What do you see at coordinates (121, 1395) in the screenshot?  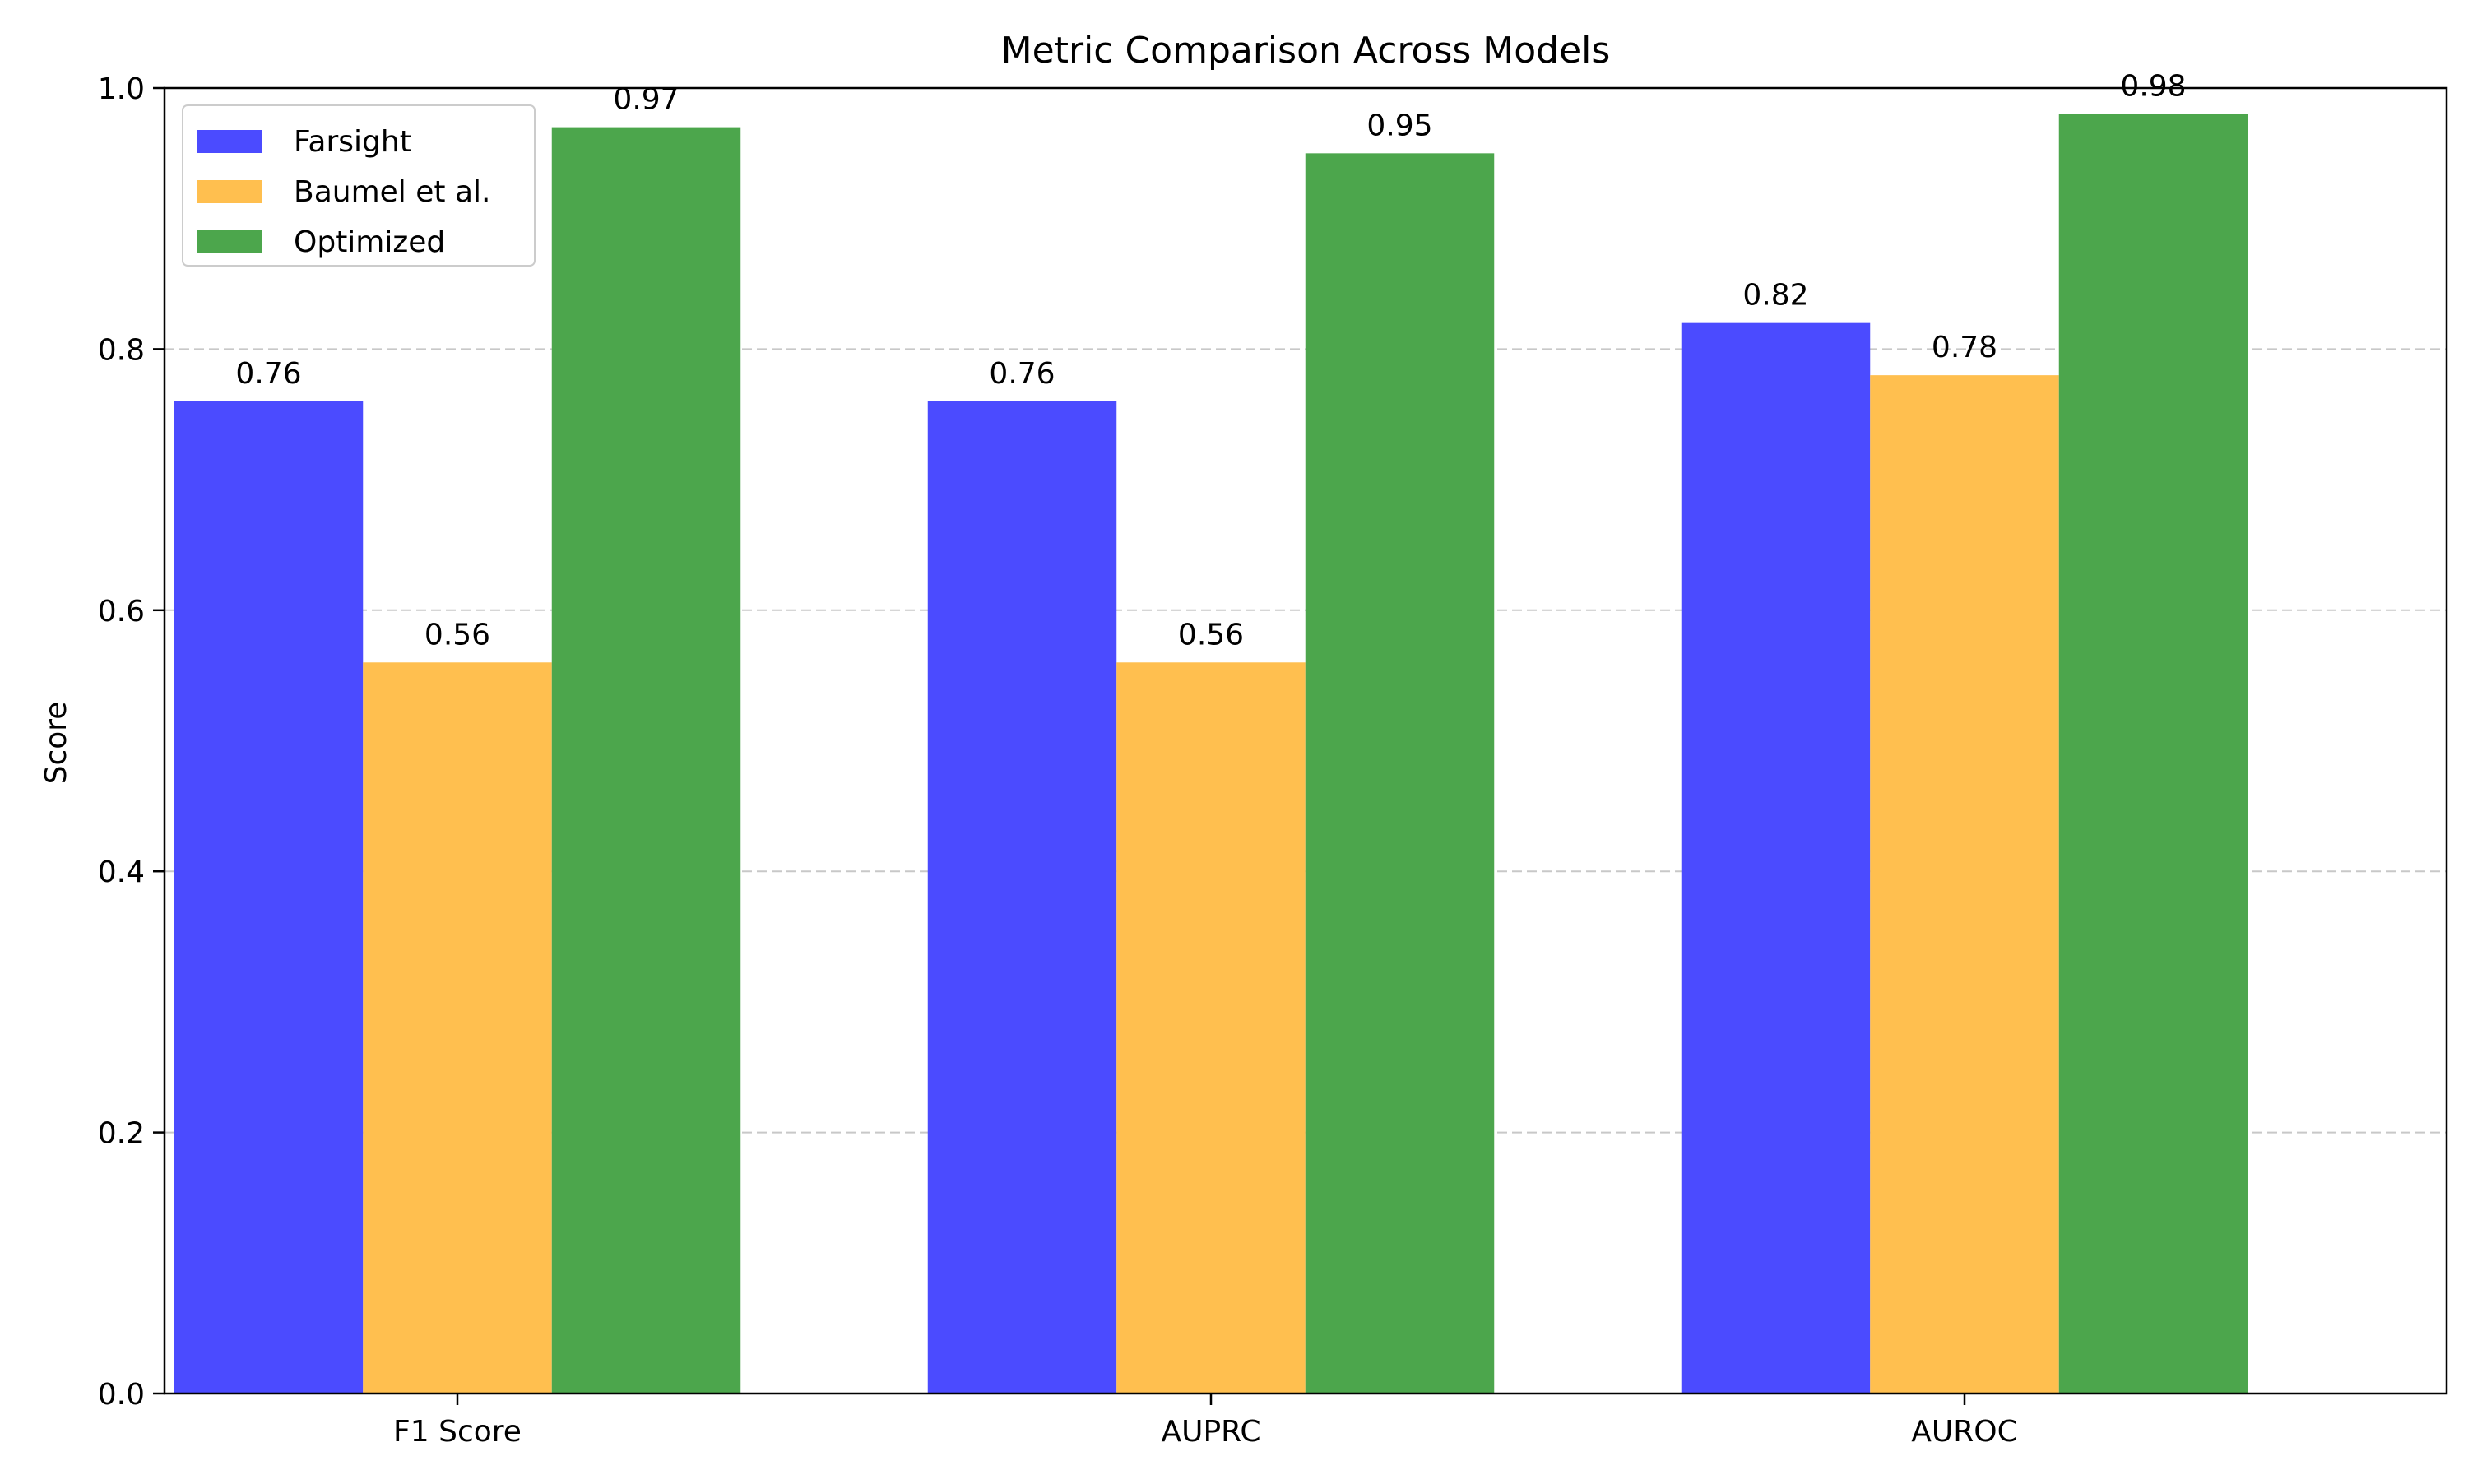 I see `y-tick-label: 0.0` at bounding box center [121, 1395].